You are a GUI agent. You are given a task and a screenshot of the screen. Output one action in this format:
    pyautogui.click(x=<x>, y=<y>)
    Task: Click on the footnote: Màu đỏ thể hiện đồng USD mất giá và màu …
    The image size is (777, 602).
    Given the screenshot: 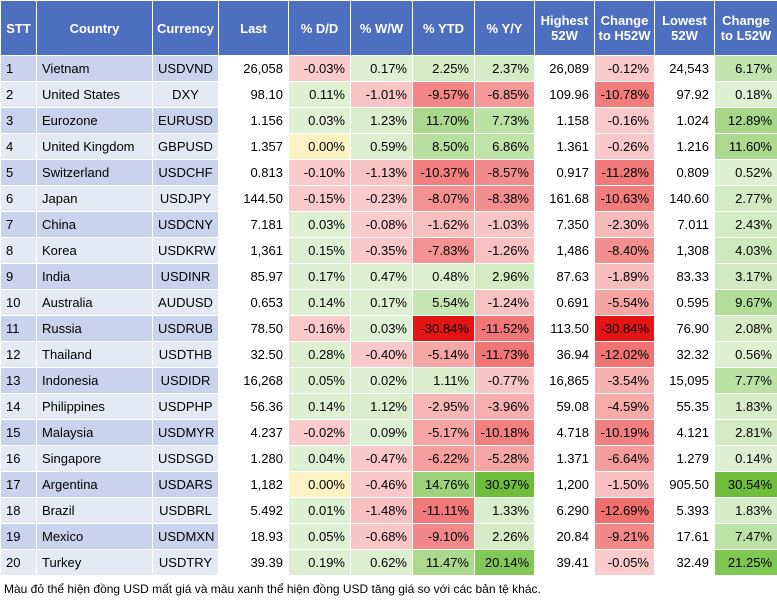 What is the action you would take?
    pyautogui.click(x=272, y=589)
    